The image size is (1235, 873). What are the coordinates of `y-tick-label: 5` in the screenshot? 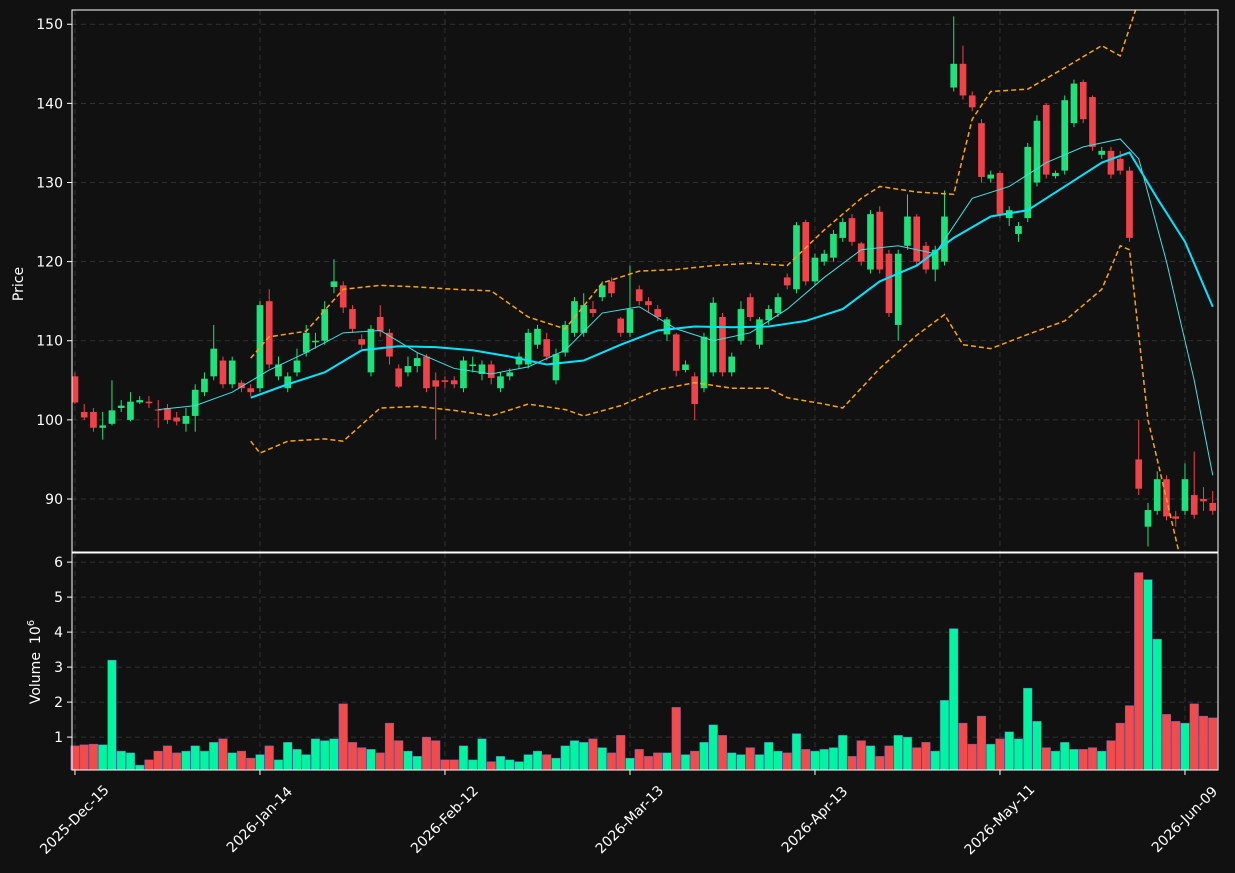 It's located at (58, 598).